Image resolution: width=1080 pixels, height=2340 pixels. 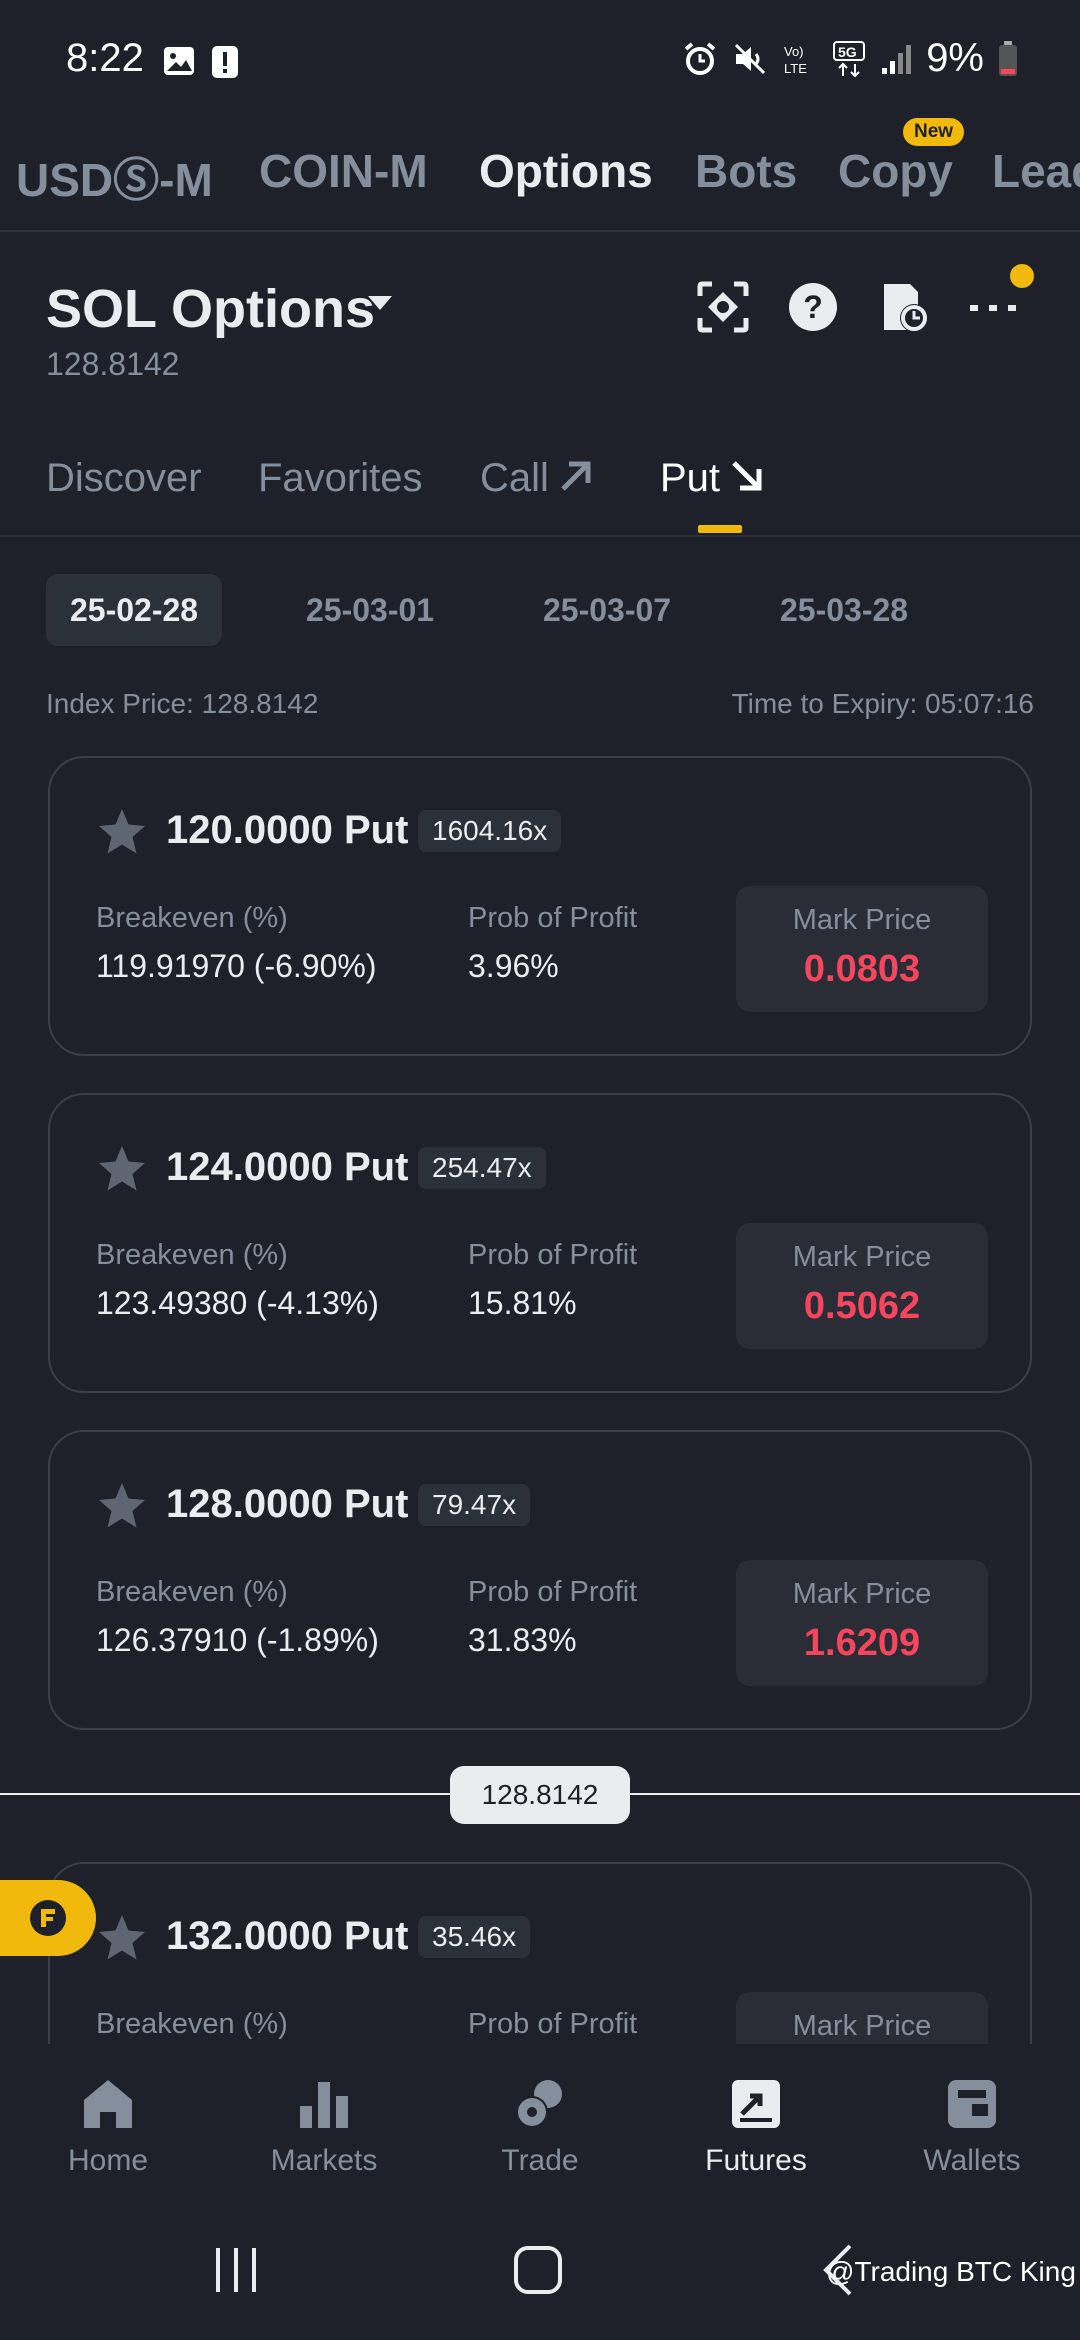 I want to click on battery-icon, so click(x=1008, y=58).